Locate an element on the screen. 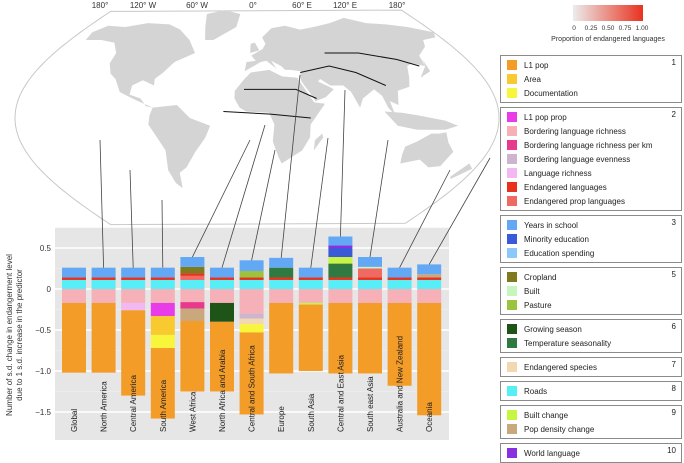  legend-item: Endangered prop languages is located at coordinates (592, 201).